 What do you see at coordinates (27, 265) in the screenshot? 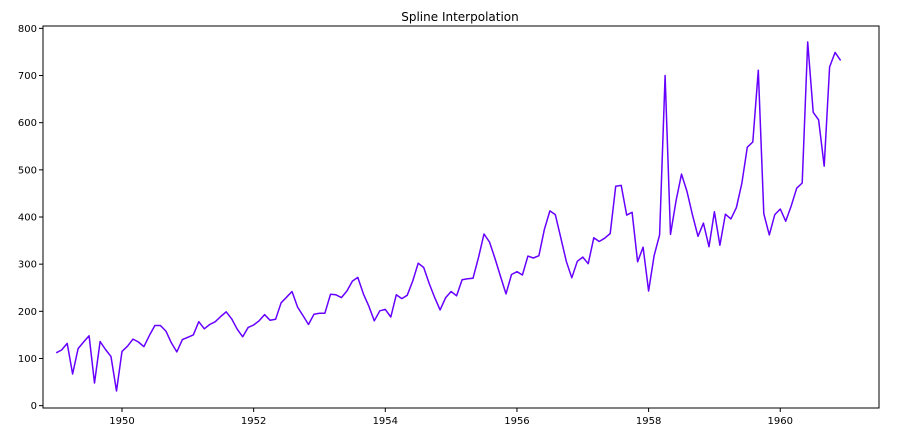
I see `y-tick-label: 300` at bounding box center [27, 265].